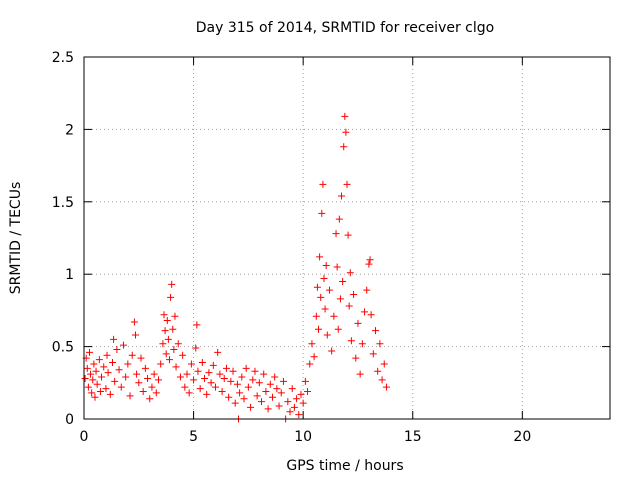 Image resolution: width=640 pixels, height=480 pixels. I want to click on y-tick-label: 1, so click(69, 275).